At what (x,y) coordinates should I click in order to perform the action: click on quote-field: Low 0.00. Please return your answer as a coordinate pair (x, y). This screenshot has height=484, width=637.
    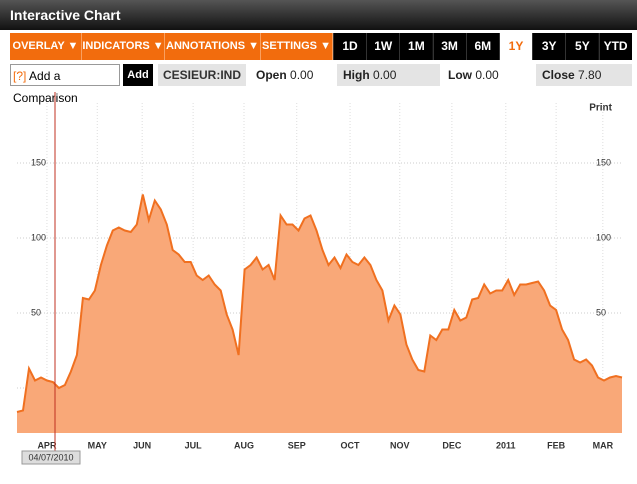
    Looking at the image, I should click on (486, 75).